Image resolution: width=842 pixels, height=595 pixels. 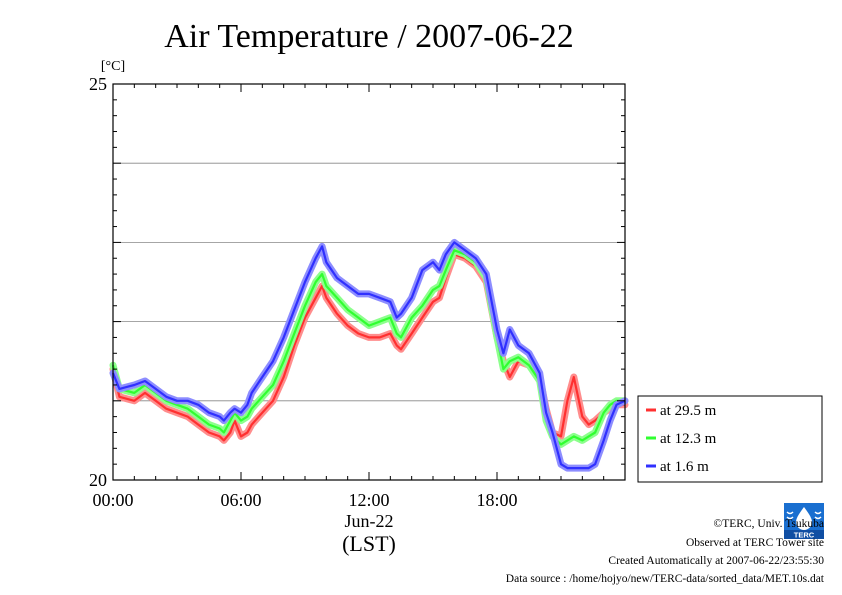 I want to click on x-tick-label-2: 12:00, so click(x=368, y=500).